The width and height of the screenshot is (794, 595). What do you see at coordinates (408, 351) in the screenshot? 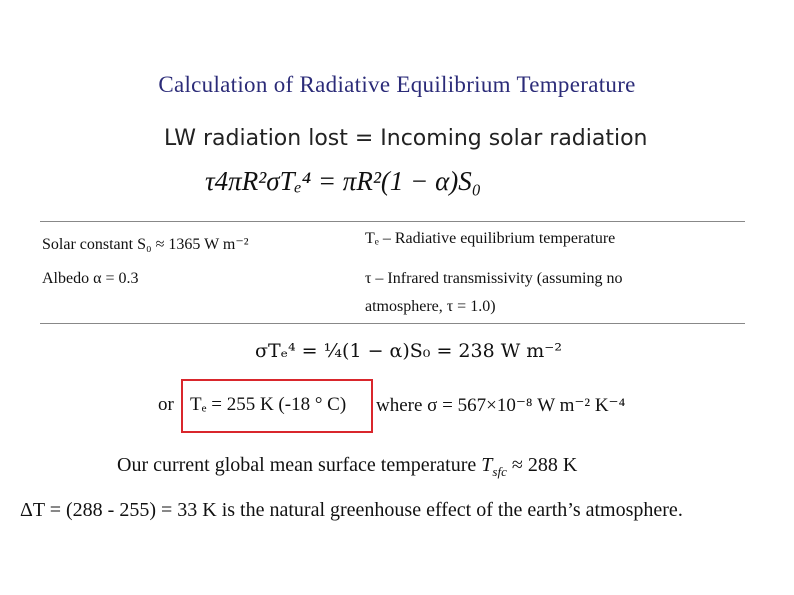
I see `equation: σTₑ⁴ = ¼(1 − α)S₀ = 238 W m⁻²` at bounding box center [408, 351].